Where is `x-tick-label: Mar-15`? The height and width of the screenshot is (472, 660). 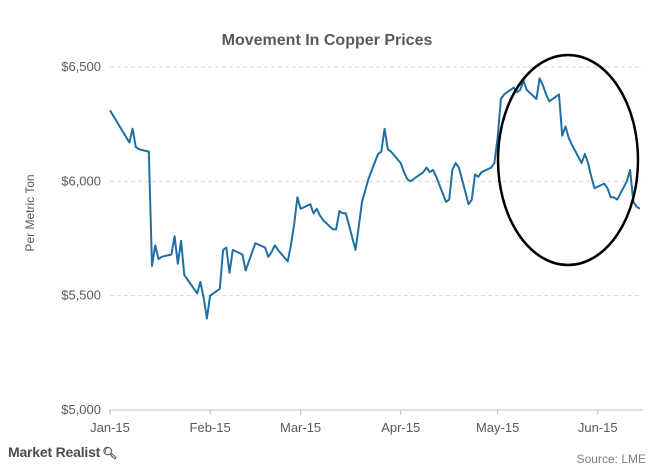 x-tick-label: Mar-15 is located at coordinates (300, 427).